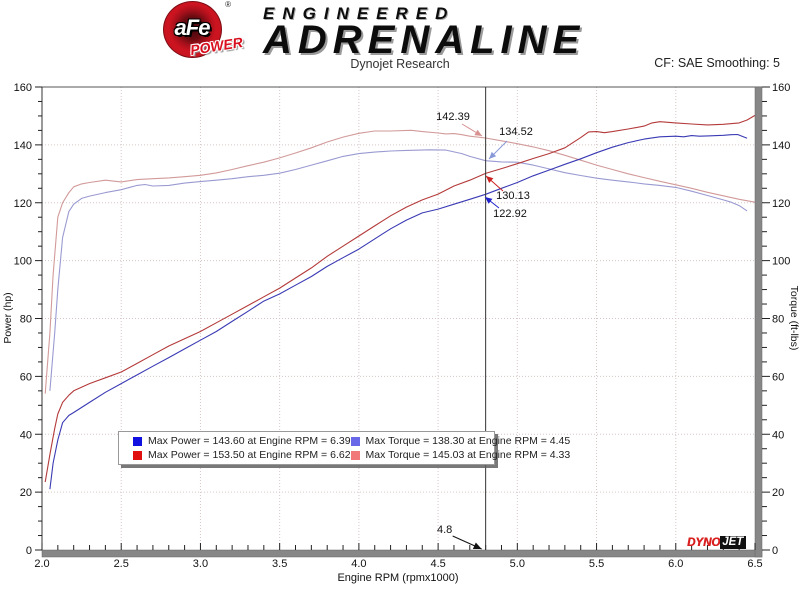 Image resolution: width=800 pixels, height=600 pixels. What do you see at coordinates (758, 322) in the screenshot?
I see `right-axis-bar` at bounding box center [758, 322].